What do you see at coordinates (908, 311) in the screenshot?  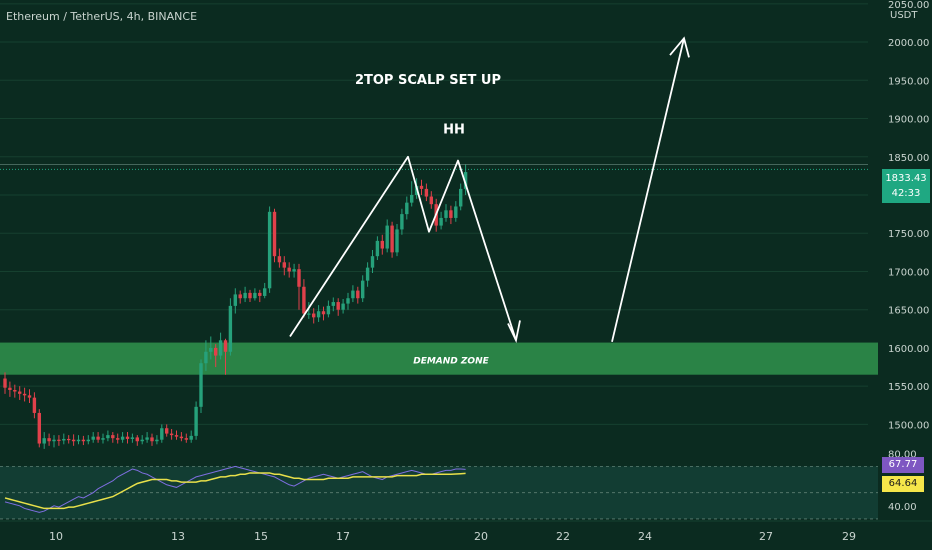 I see `price-tick-label: 1650.00` at bounding box center [908, 311].